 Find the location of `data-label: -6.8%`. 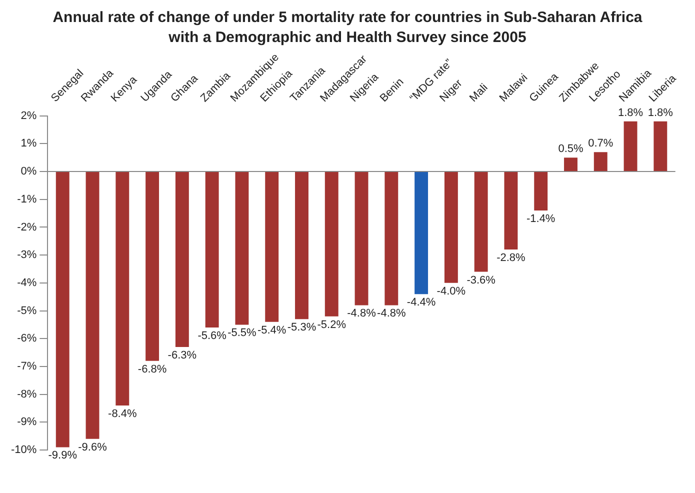

data-label: -6.8% is located at coordinates (152, 369).